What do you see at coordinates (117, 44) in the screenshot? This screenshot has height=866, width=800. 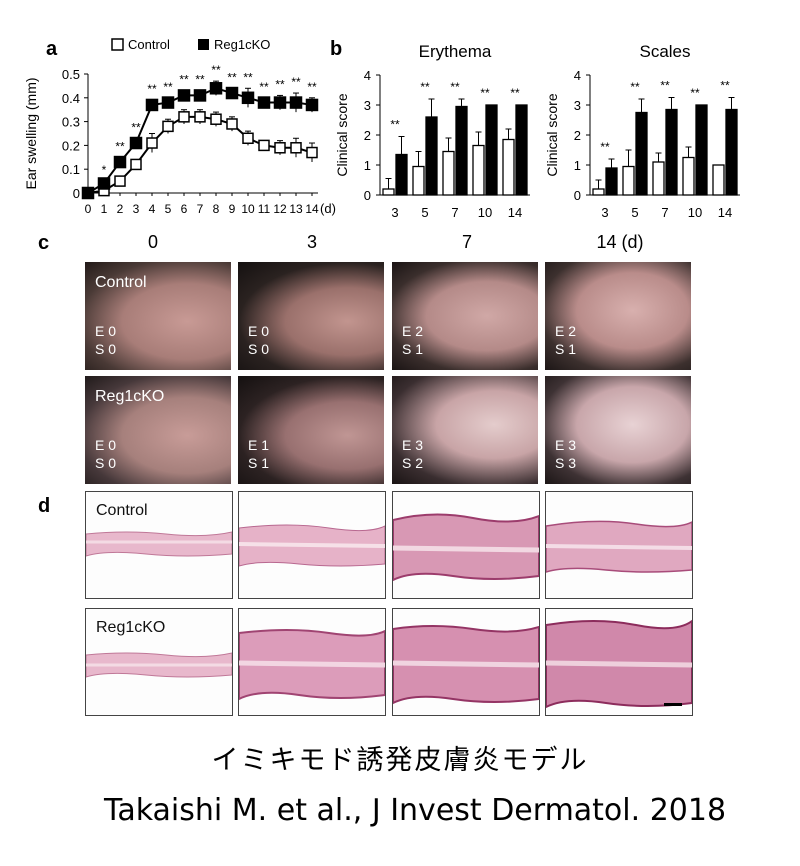 I see `legend-control-marker` at bounding box center [117, 44].